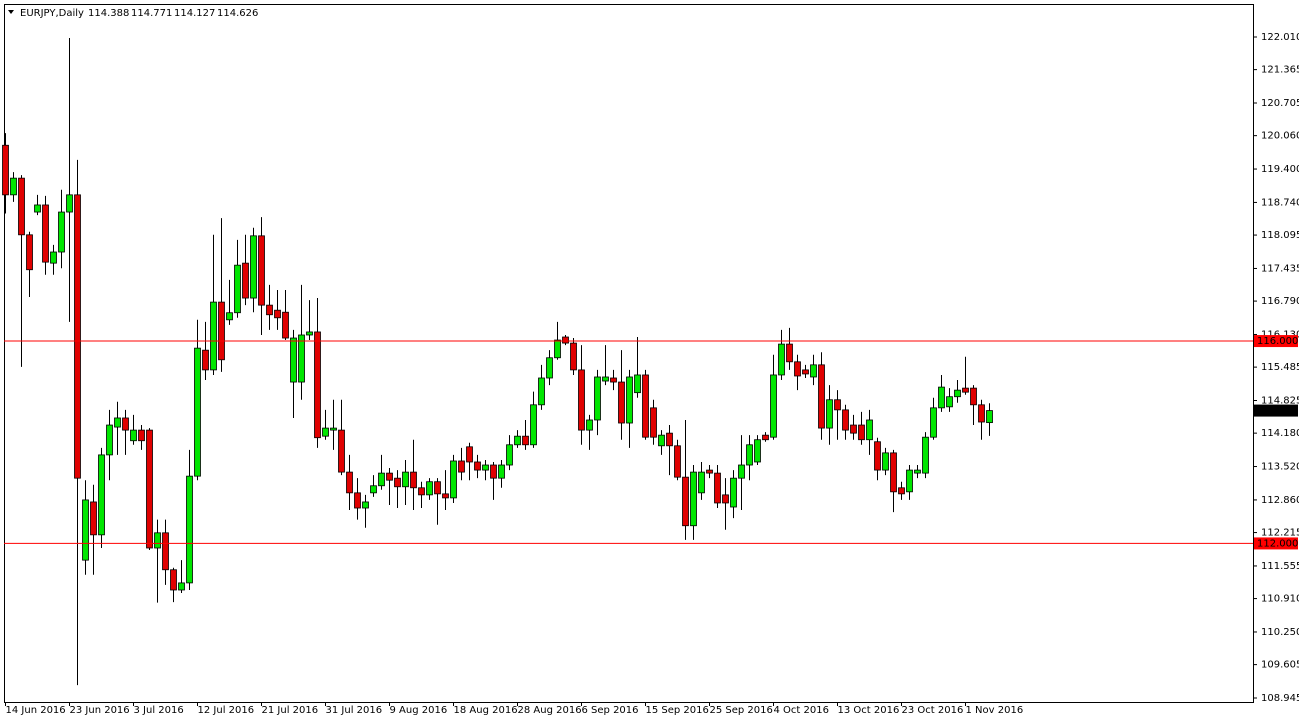 The width and height of the screenshot is (1299, 723). I want to click on y-tick-label: 118.740, so click(1280, 202).